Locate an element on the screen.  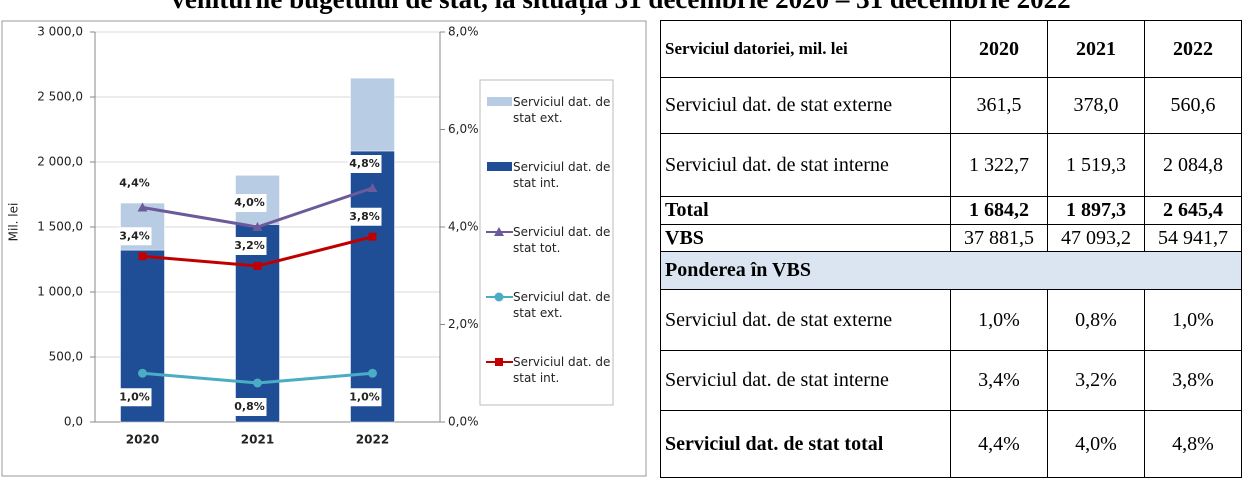
y-tick-label: 2 500,0 is located at coordinates (60, 97).